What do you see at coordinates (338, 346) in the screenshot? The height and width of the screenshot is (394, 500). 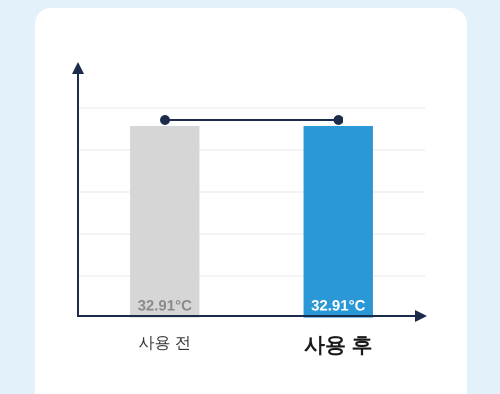 I see `x-tick-label: 사용 후` at bounding box center [338, 346].